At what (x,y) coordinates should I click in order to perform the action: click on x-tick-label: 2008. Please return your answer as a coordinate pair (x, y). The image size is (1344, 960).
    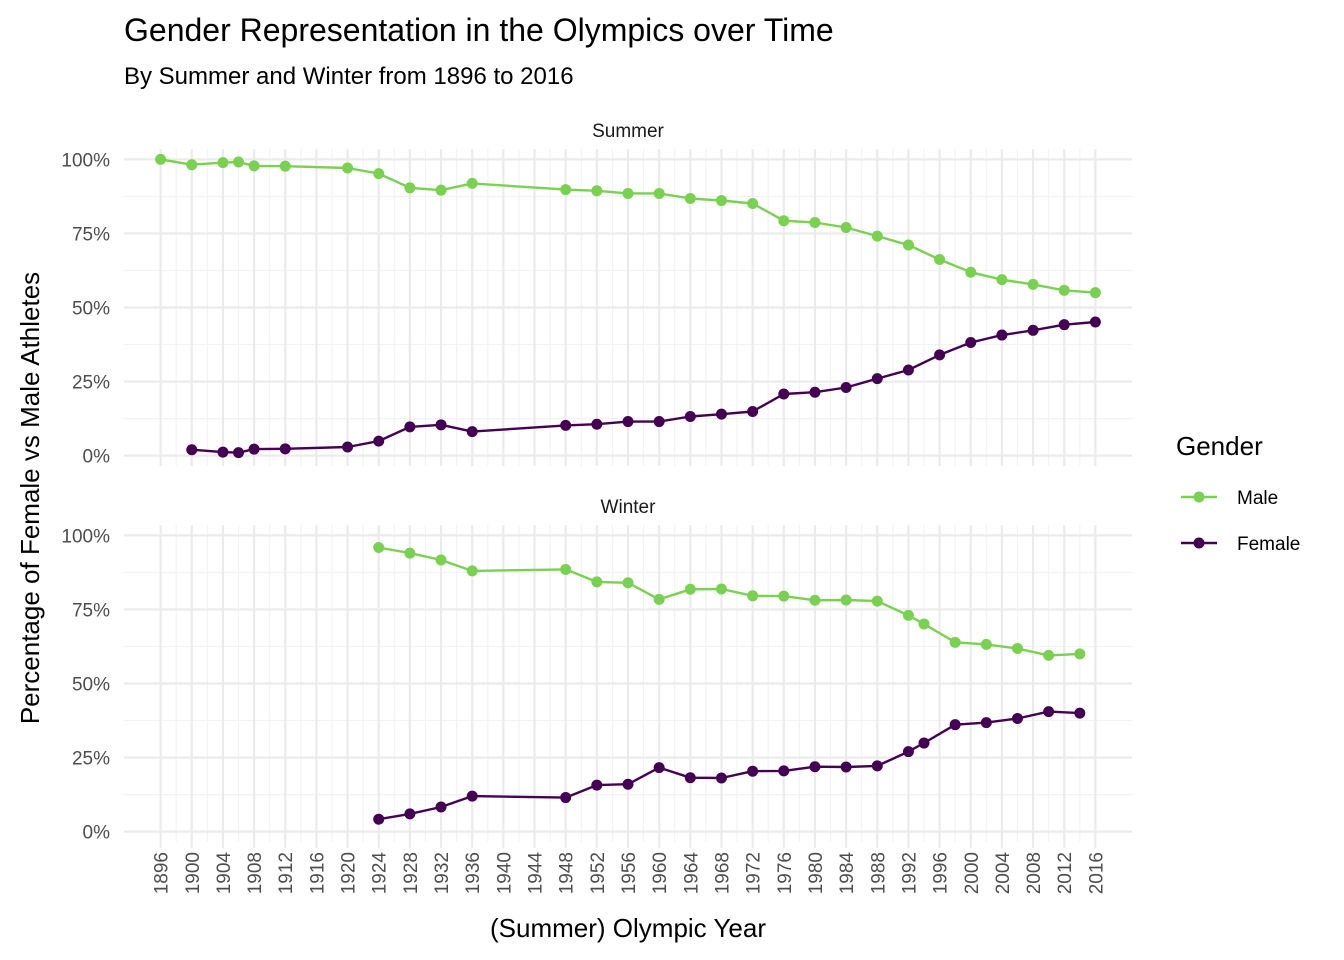
    Looking at the image, I should click on (1034, 873).